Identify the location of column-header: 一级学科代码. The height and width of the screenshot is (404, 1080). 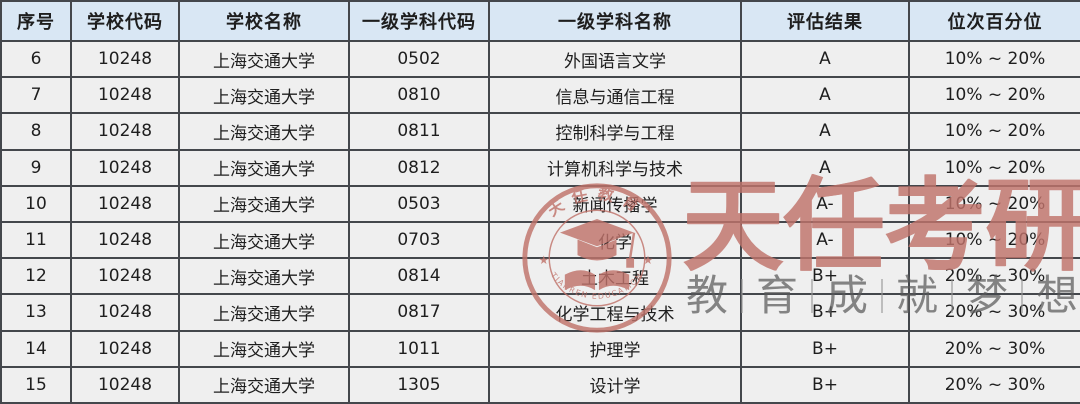
(419, 21).